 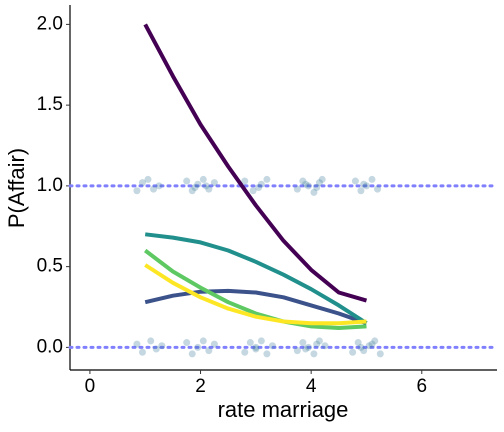 I want to click on y-axis-label: P(Affair), so click(x=16, y=188).